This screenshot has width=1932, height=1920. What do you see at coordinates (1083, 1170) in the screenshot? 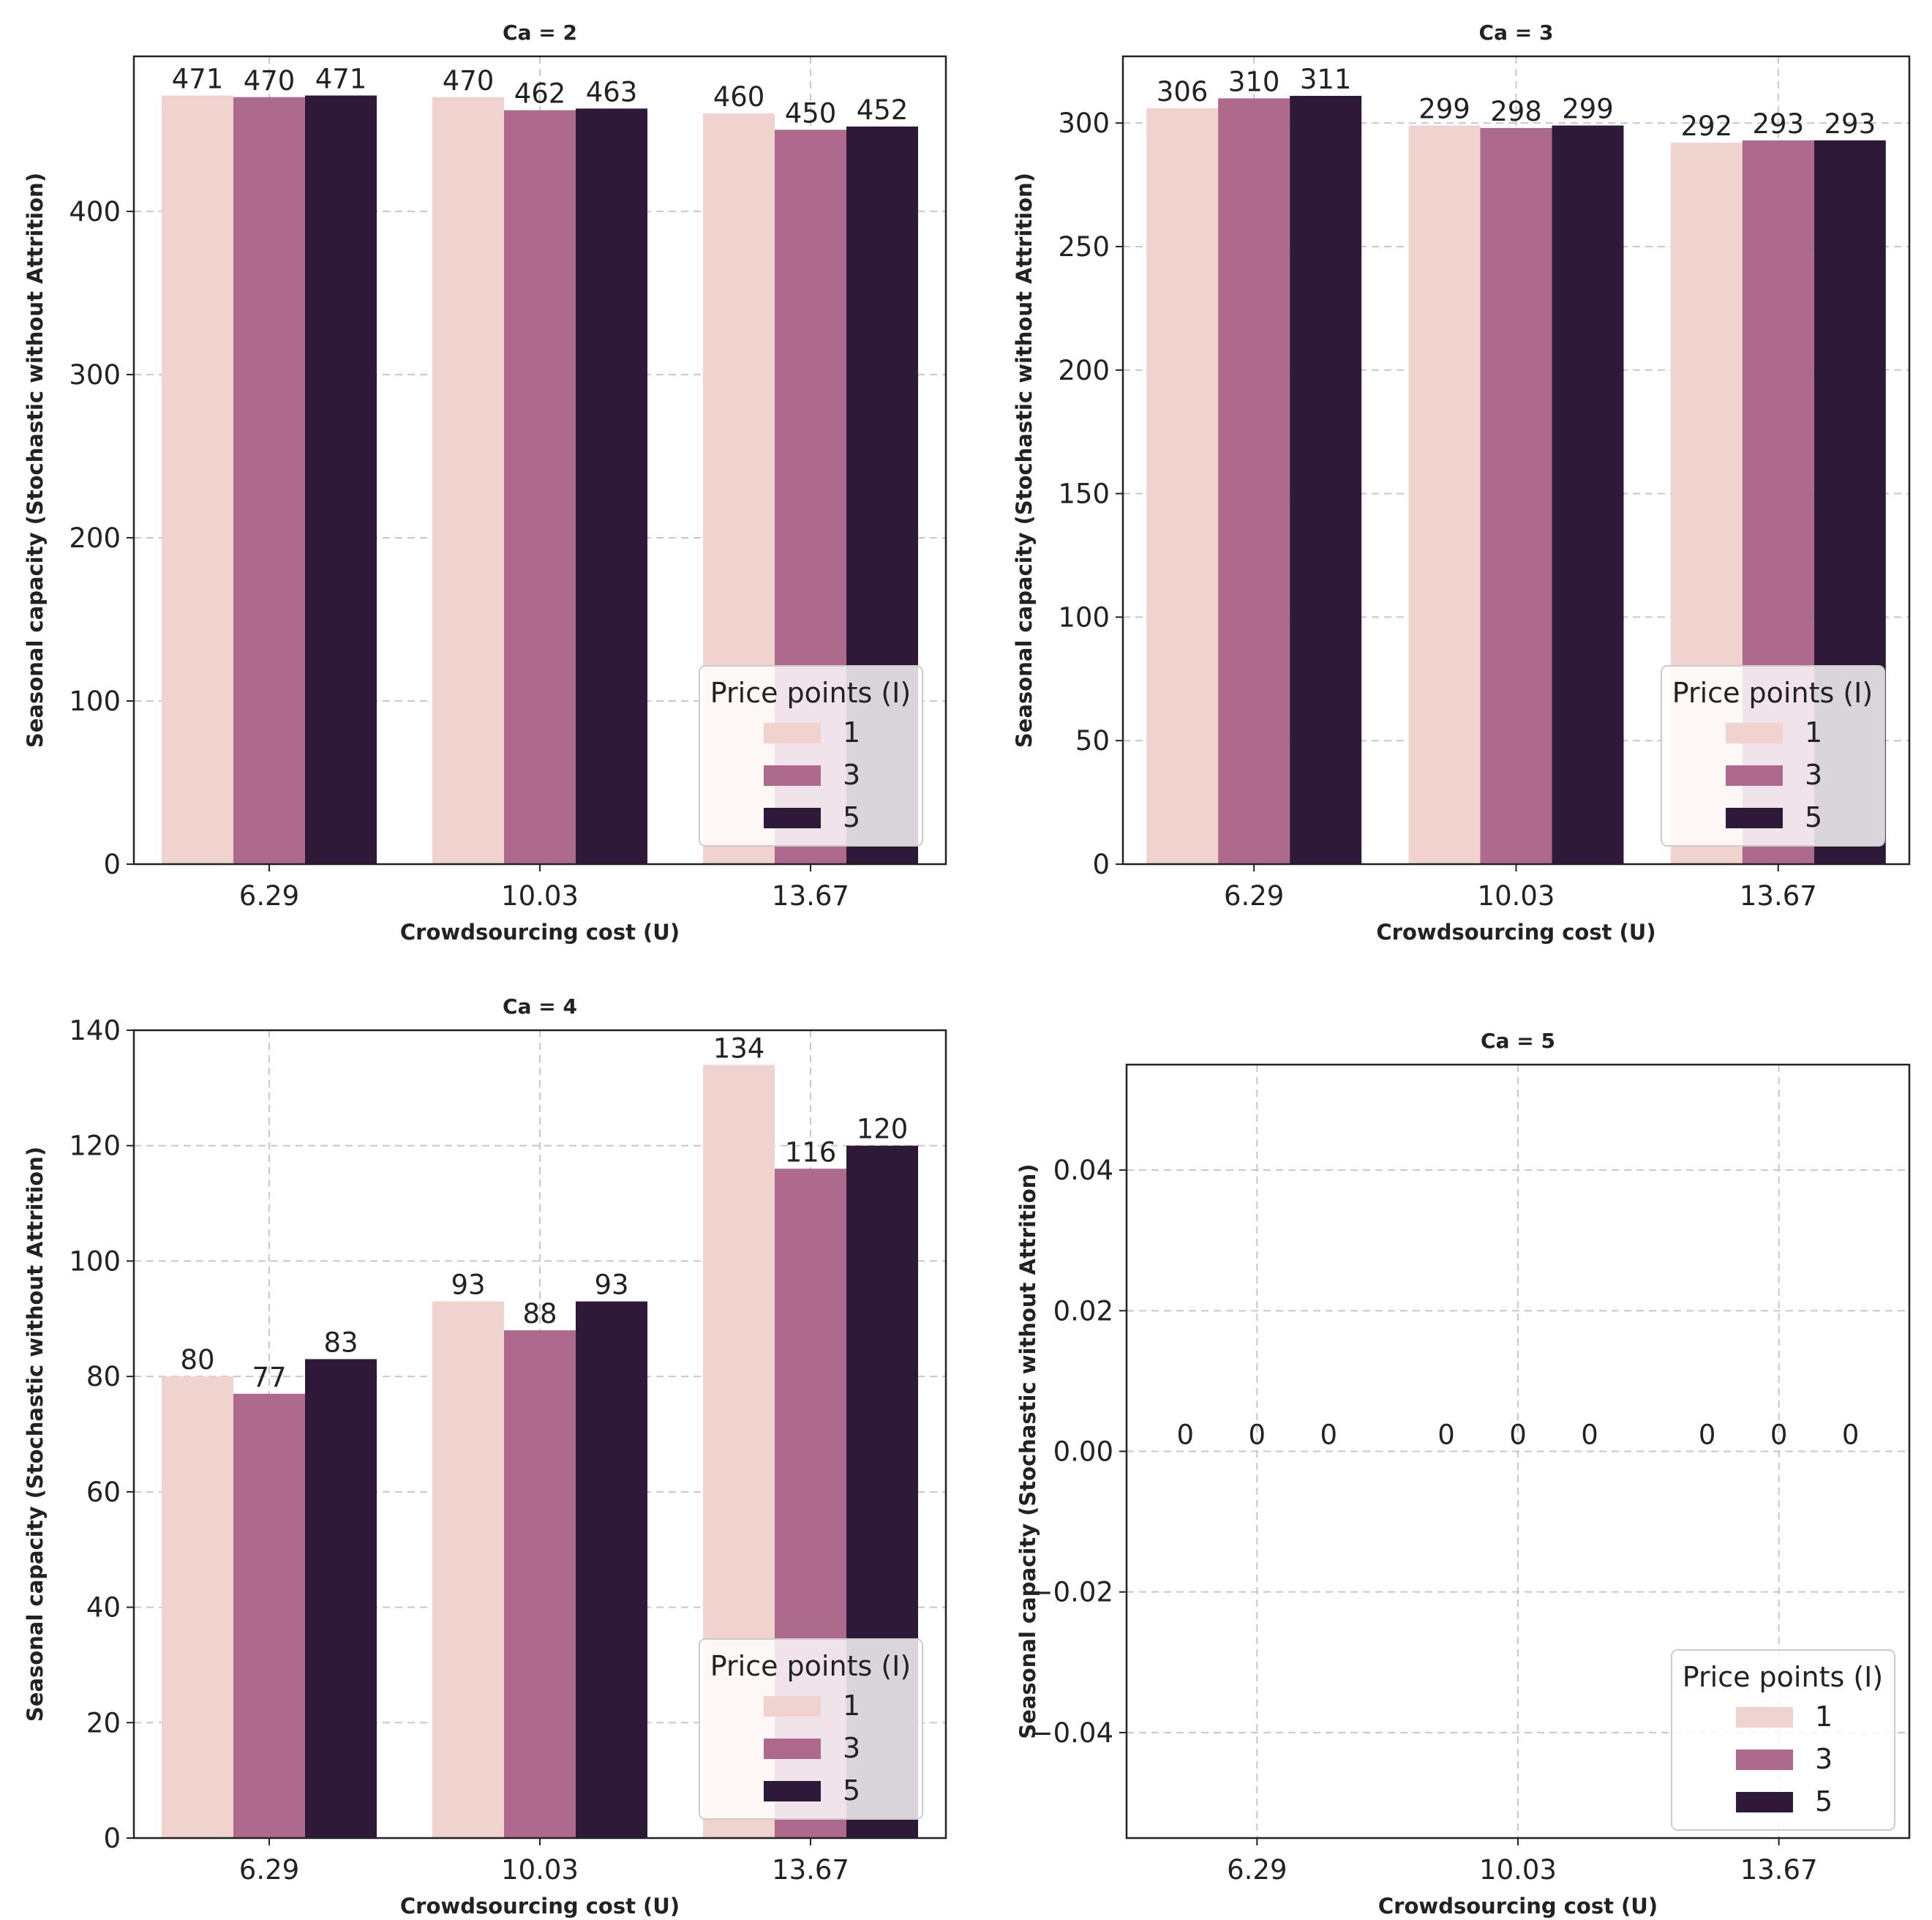
I see `y-tick-label: 0.04` at bounding box center [1083, 1170].